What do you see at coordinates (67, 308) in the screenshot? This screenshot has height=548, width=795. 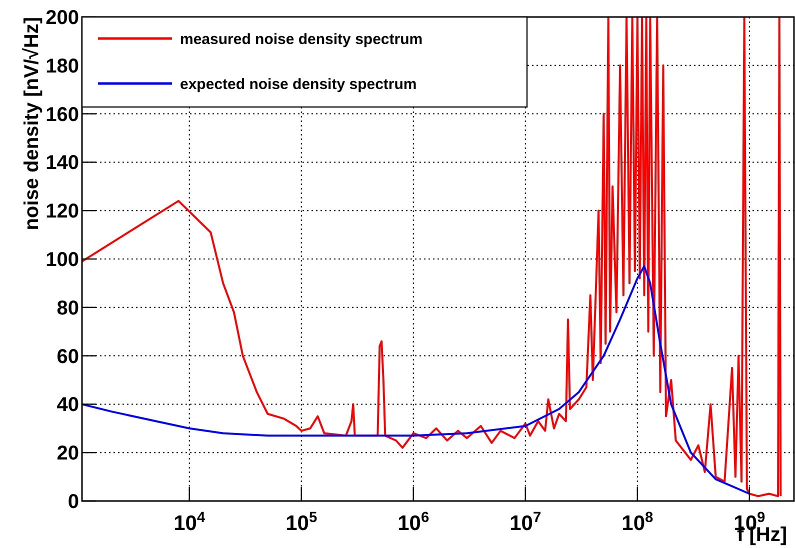 I see `y-tick-label: 80` at bounding box center [67, 308].